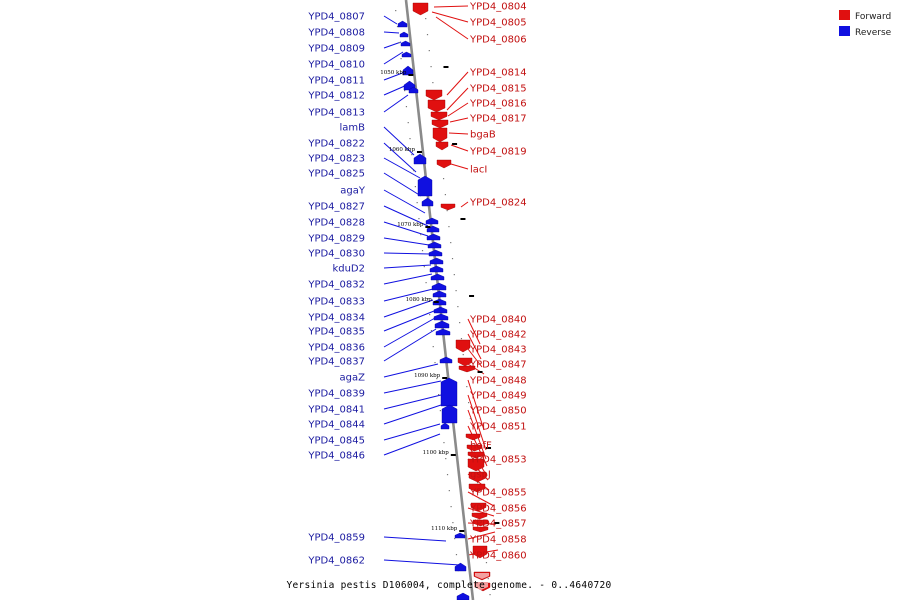  What do you see at coordinates (498, 493) in the screenshot?
I see `forward-gene-label: YPD4_0855` at bounding box center [498, 493].